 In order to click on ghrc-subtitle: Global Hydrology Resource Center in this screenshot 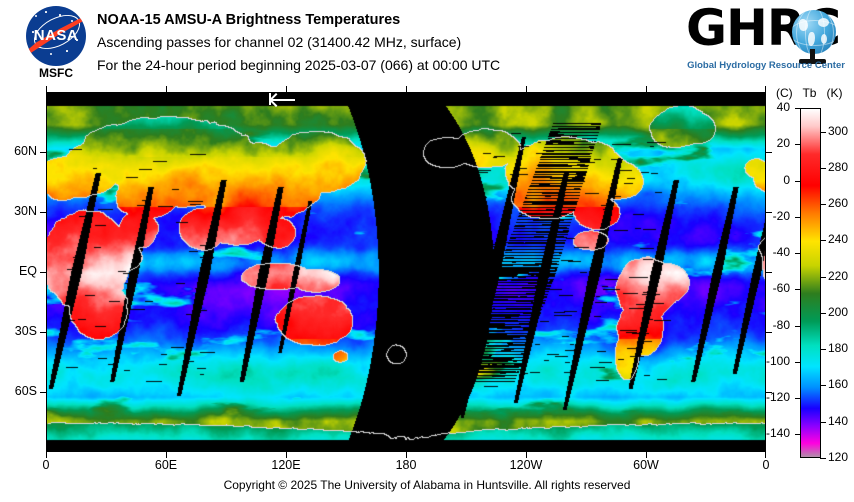, I will do `click(766, 65)`.